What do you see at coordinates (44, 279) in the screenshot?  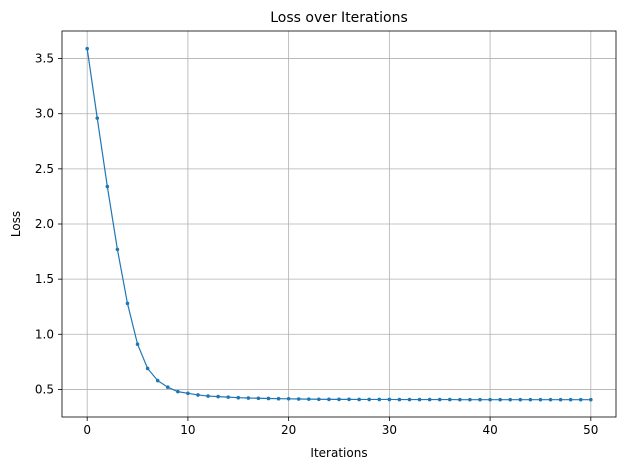 I see `y-tick-label: 1.5` at bounding box center [44, 279].